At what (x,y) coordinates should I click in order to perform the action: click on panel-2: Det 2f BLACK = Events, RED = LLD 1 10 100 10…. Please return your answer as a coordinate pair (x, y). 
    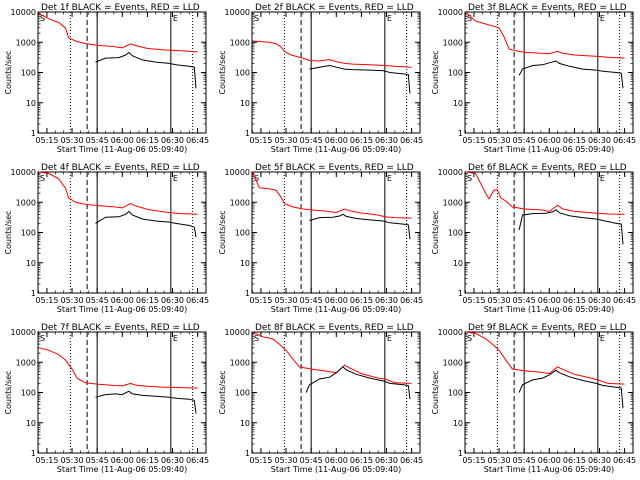
    Looking at the image, I should click on (320, 78).